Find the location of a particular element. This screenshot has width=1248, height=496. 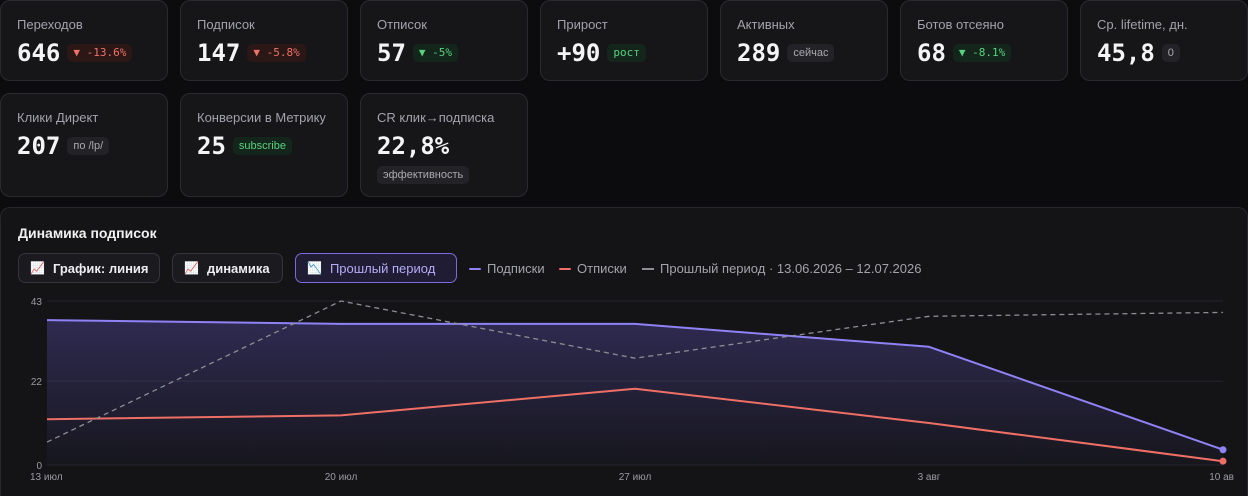

stat-change-badge: ▼ -5% is located at coordinates (435, 53).